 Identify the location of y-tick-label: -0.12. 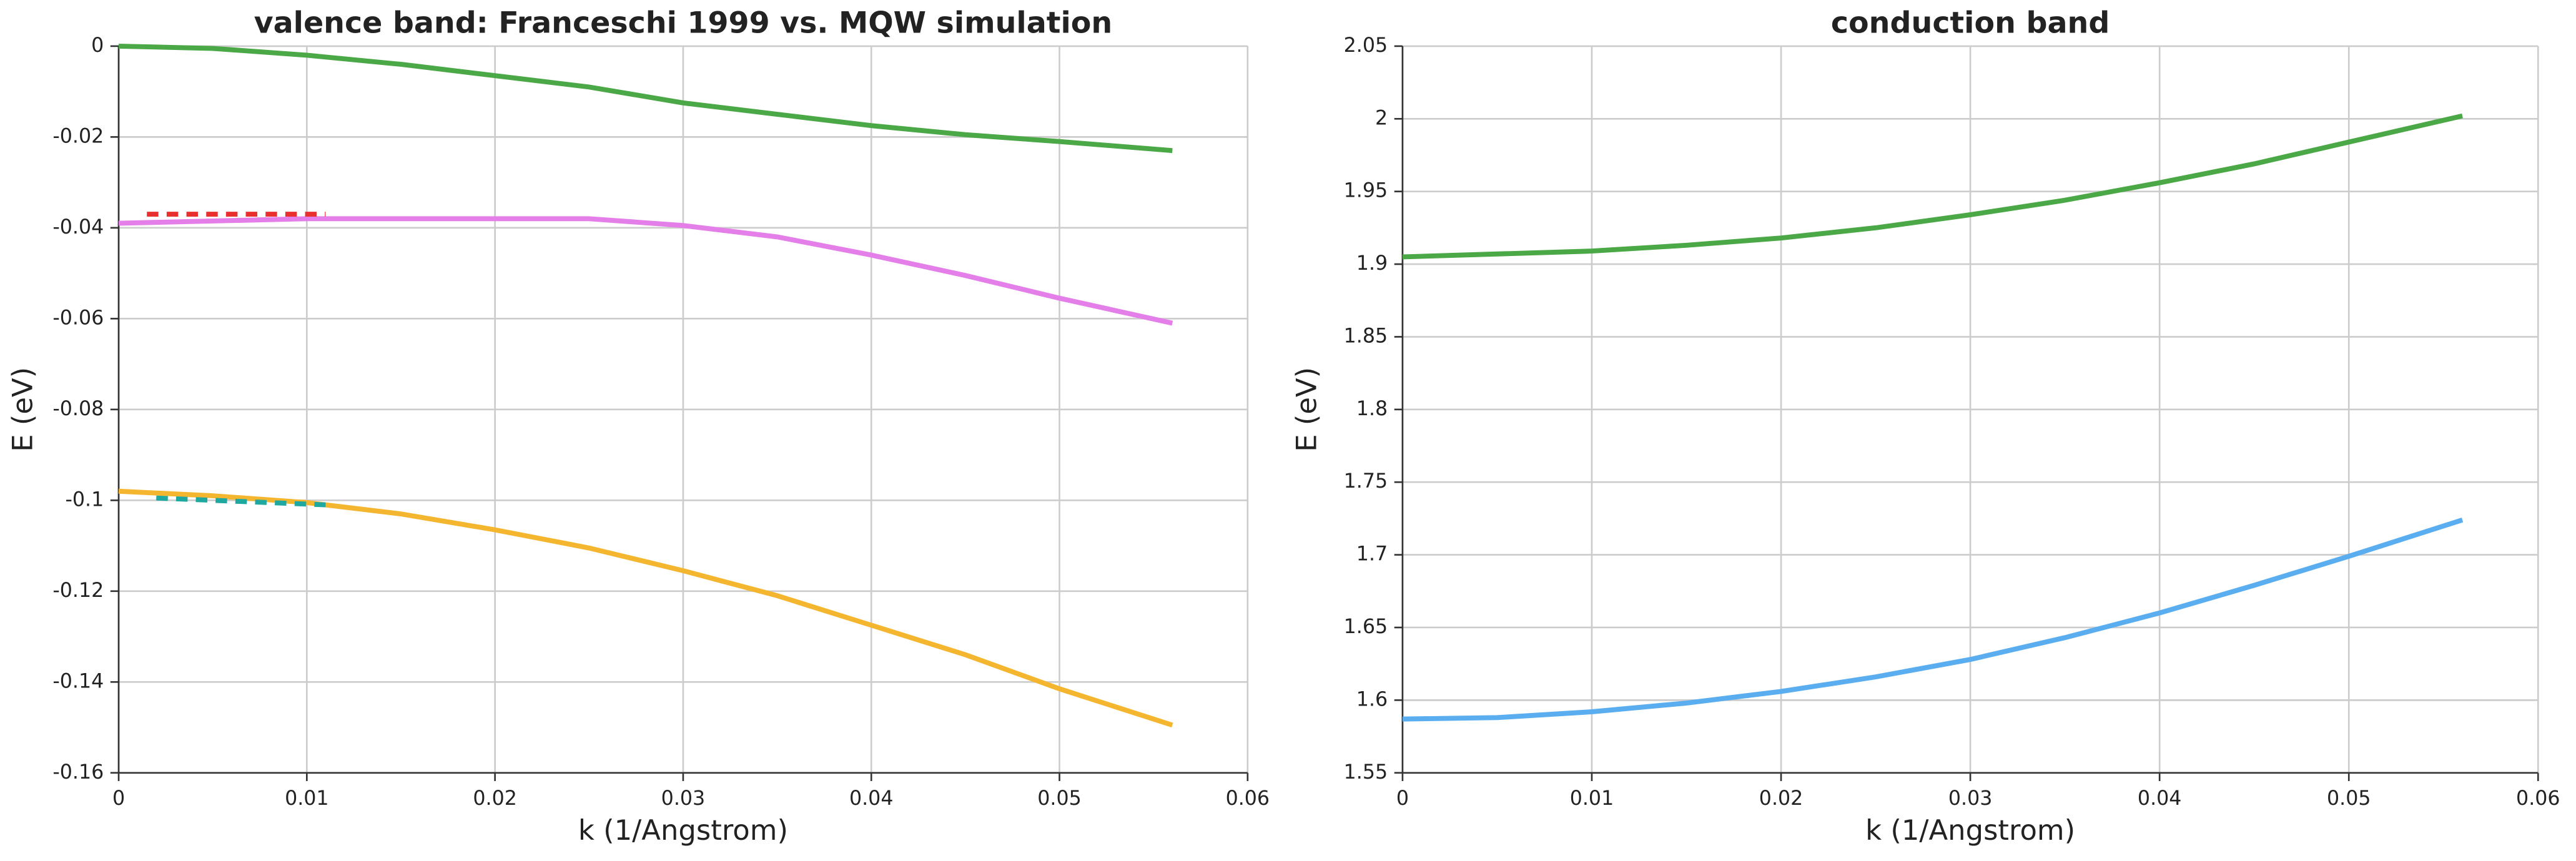
(78, 590).